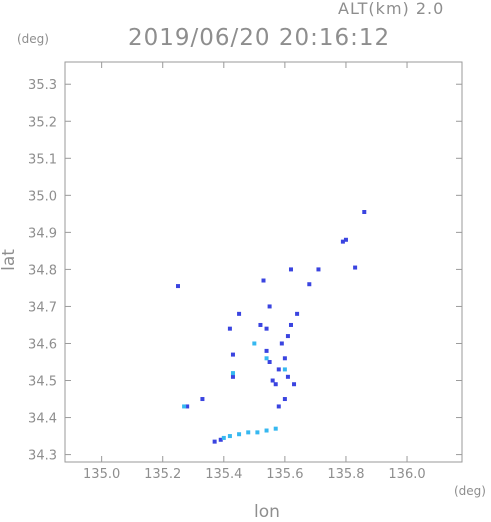  I want to click on chart-title: 2019/06/20 20:16:12, so click(259, 38).